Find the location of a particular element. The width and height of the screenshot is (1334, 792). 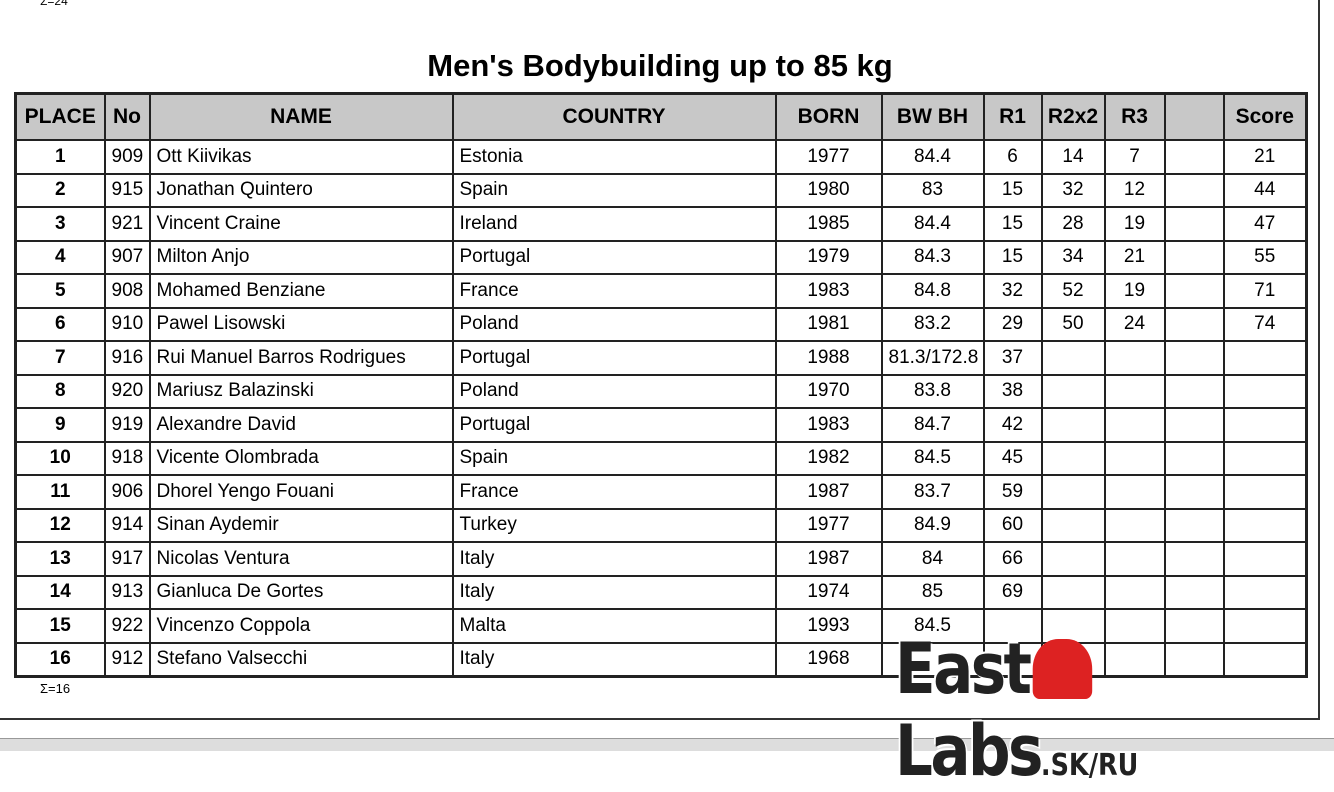

table-cell: 37 is located at coordinates (1012, 358).